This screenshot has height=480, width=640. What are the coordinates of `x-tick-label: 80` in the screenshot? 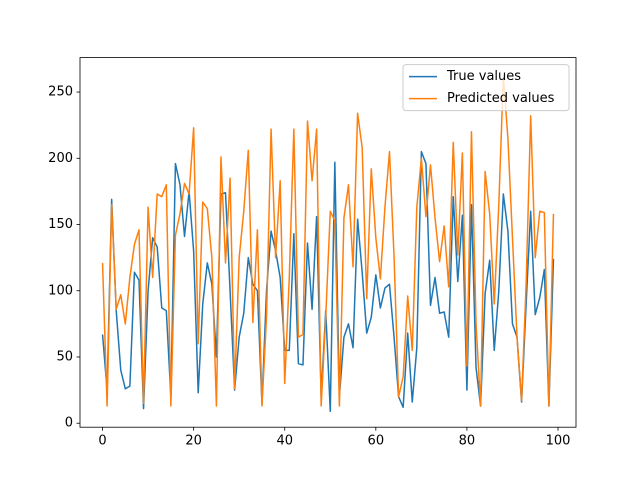 It's located at (467, 441).